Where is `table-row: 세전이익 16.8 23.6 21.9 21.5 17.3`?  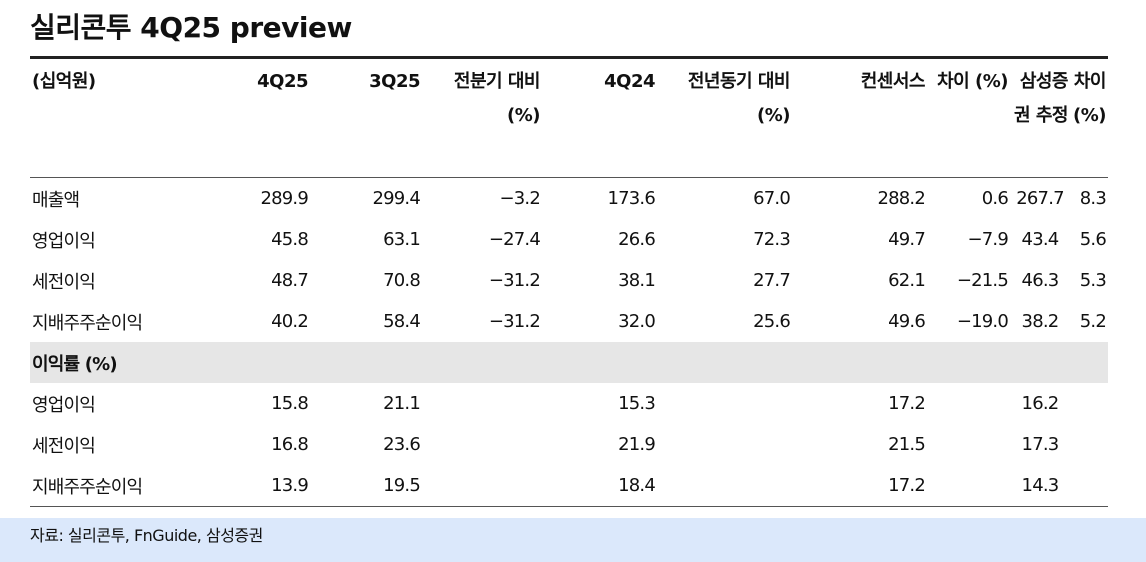 table-row: 세전이익 16.8 23.6 21.9 21.5 17.3 is located at coordinates (569, 444).